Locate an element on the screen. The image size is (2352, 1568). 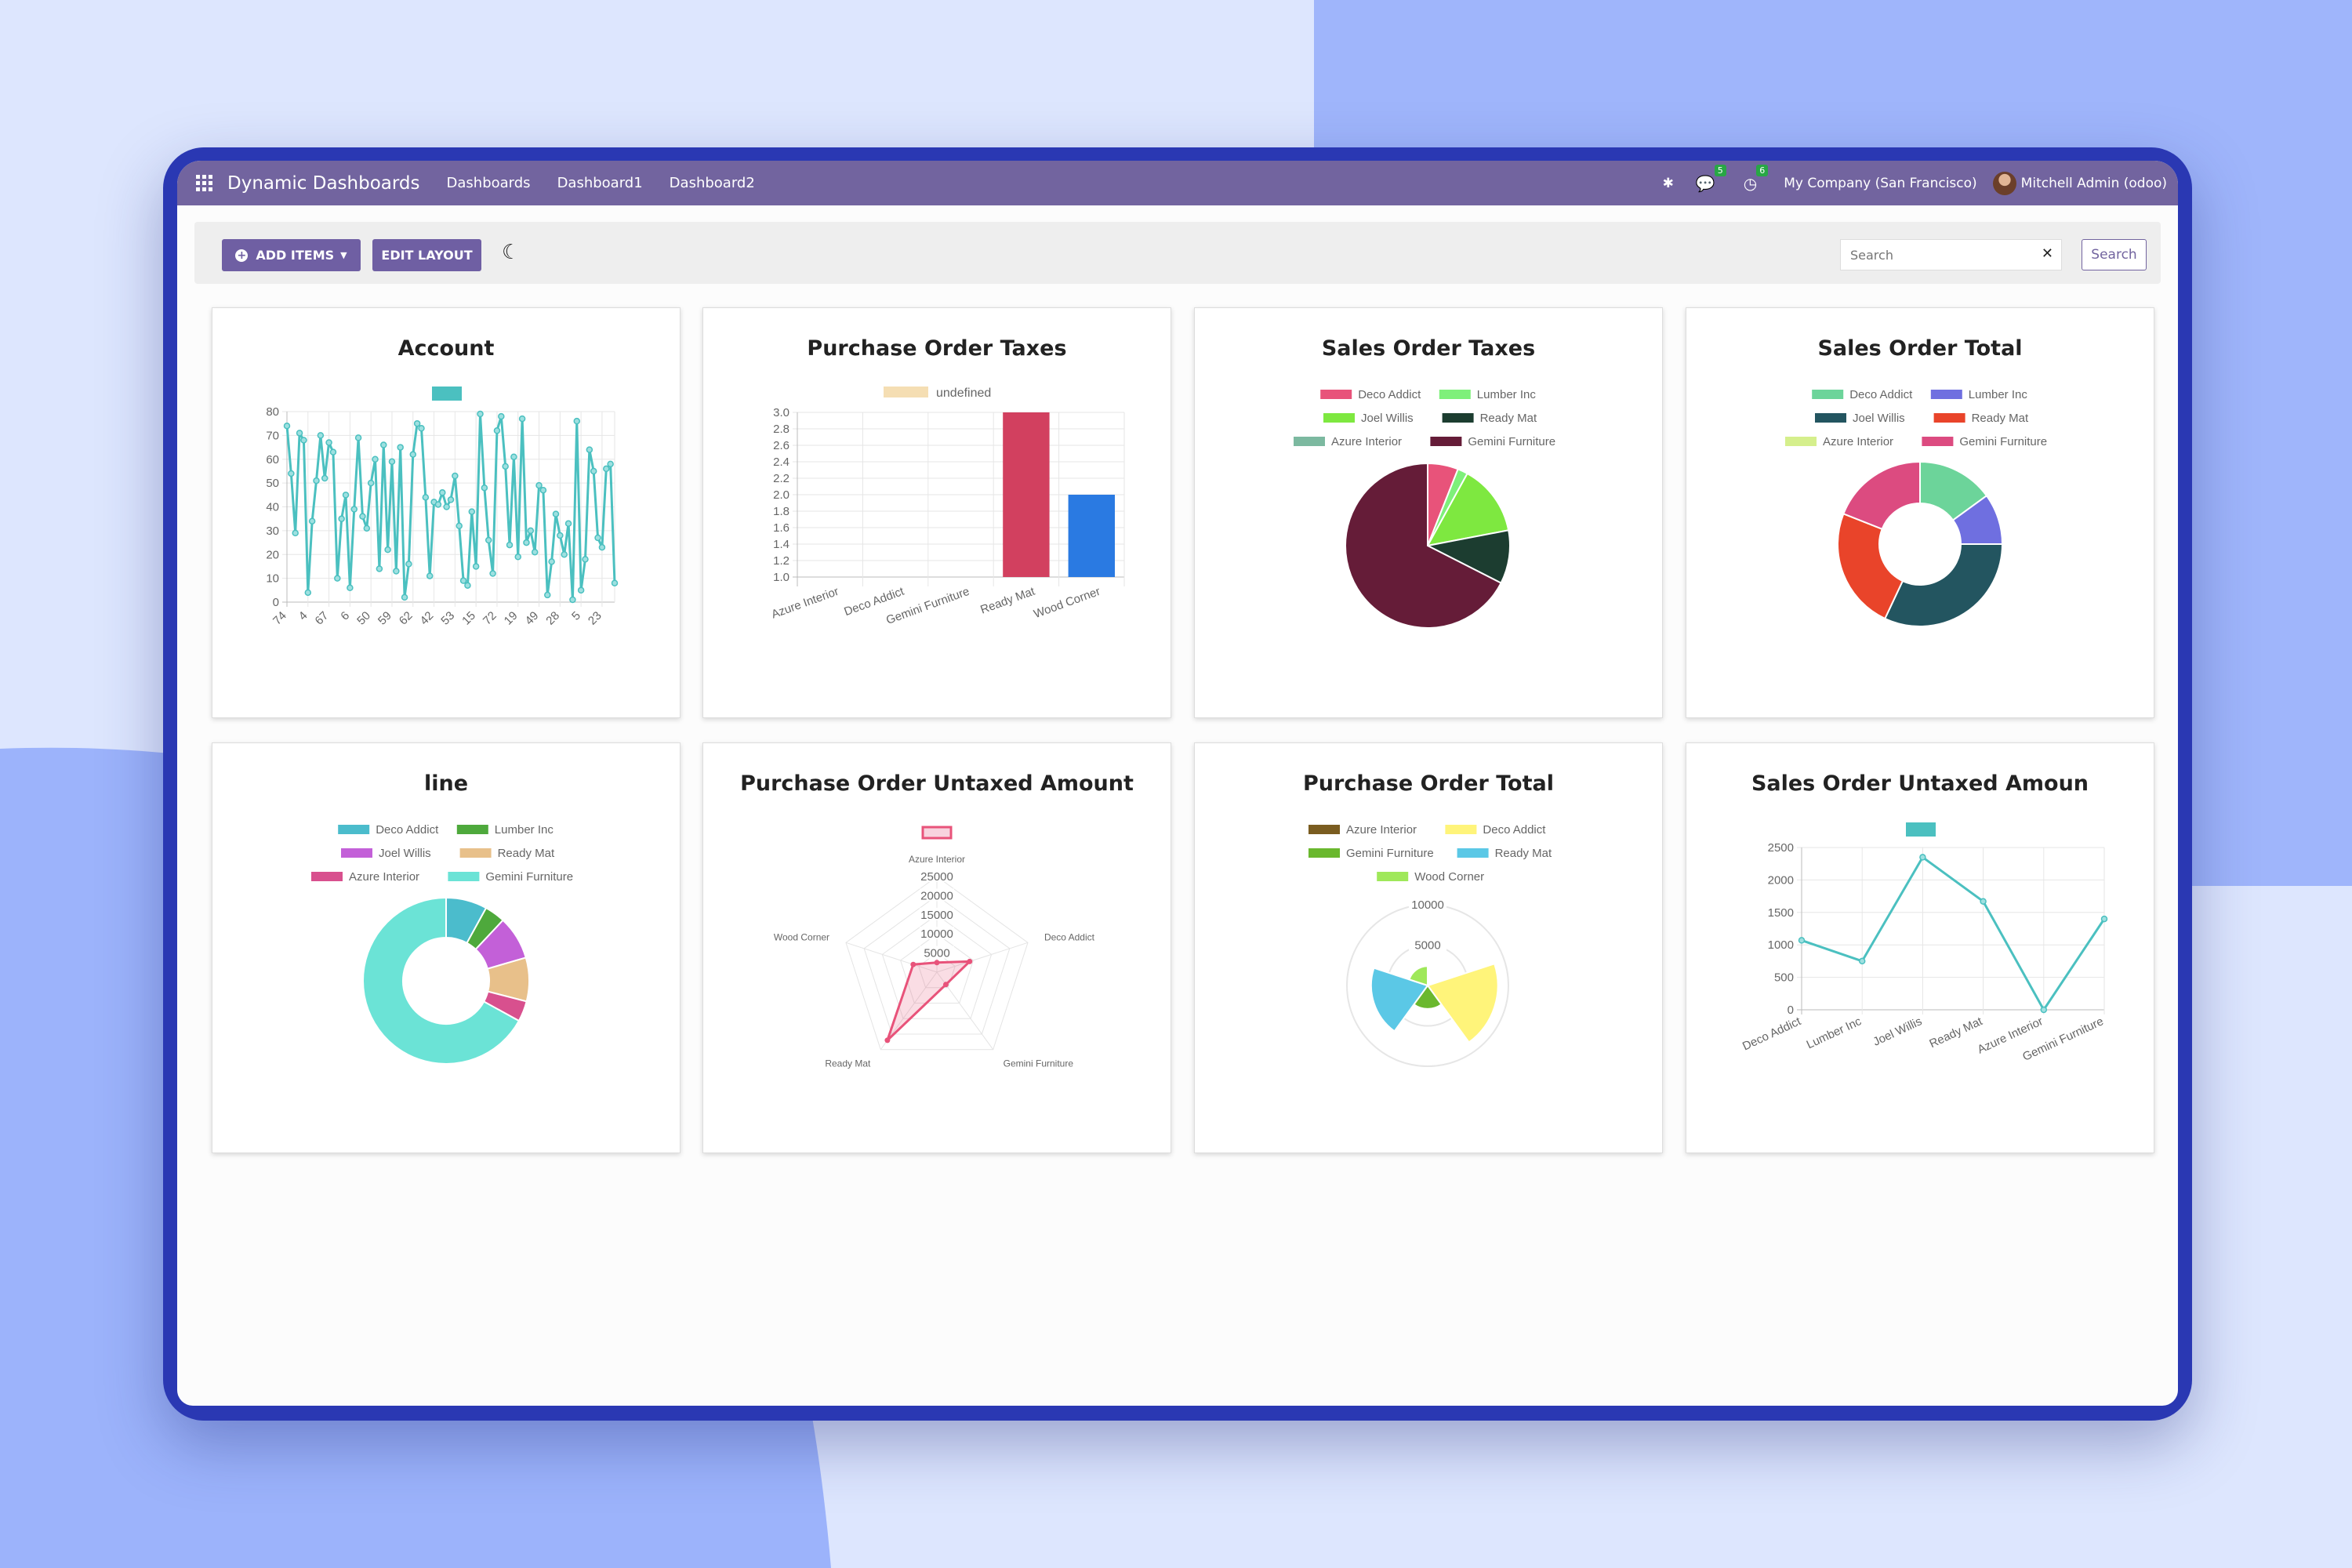
menu-dashboard1: Dashboard1 is located at coordinates (600, 183).